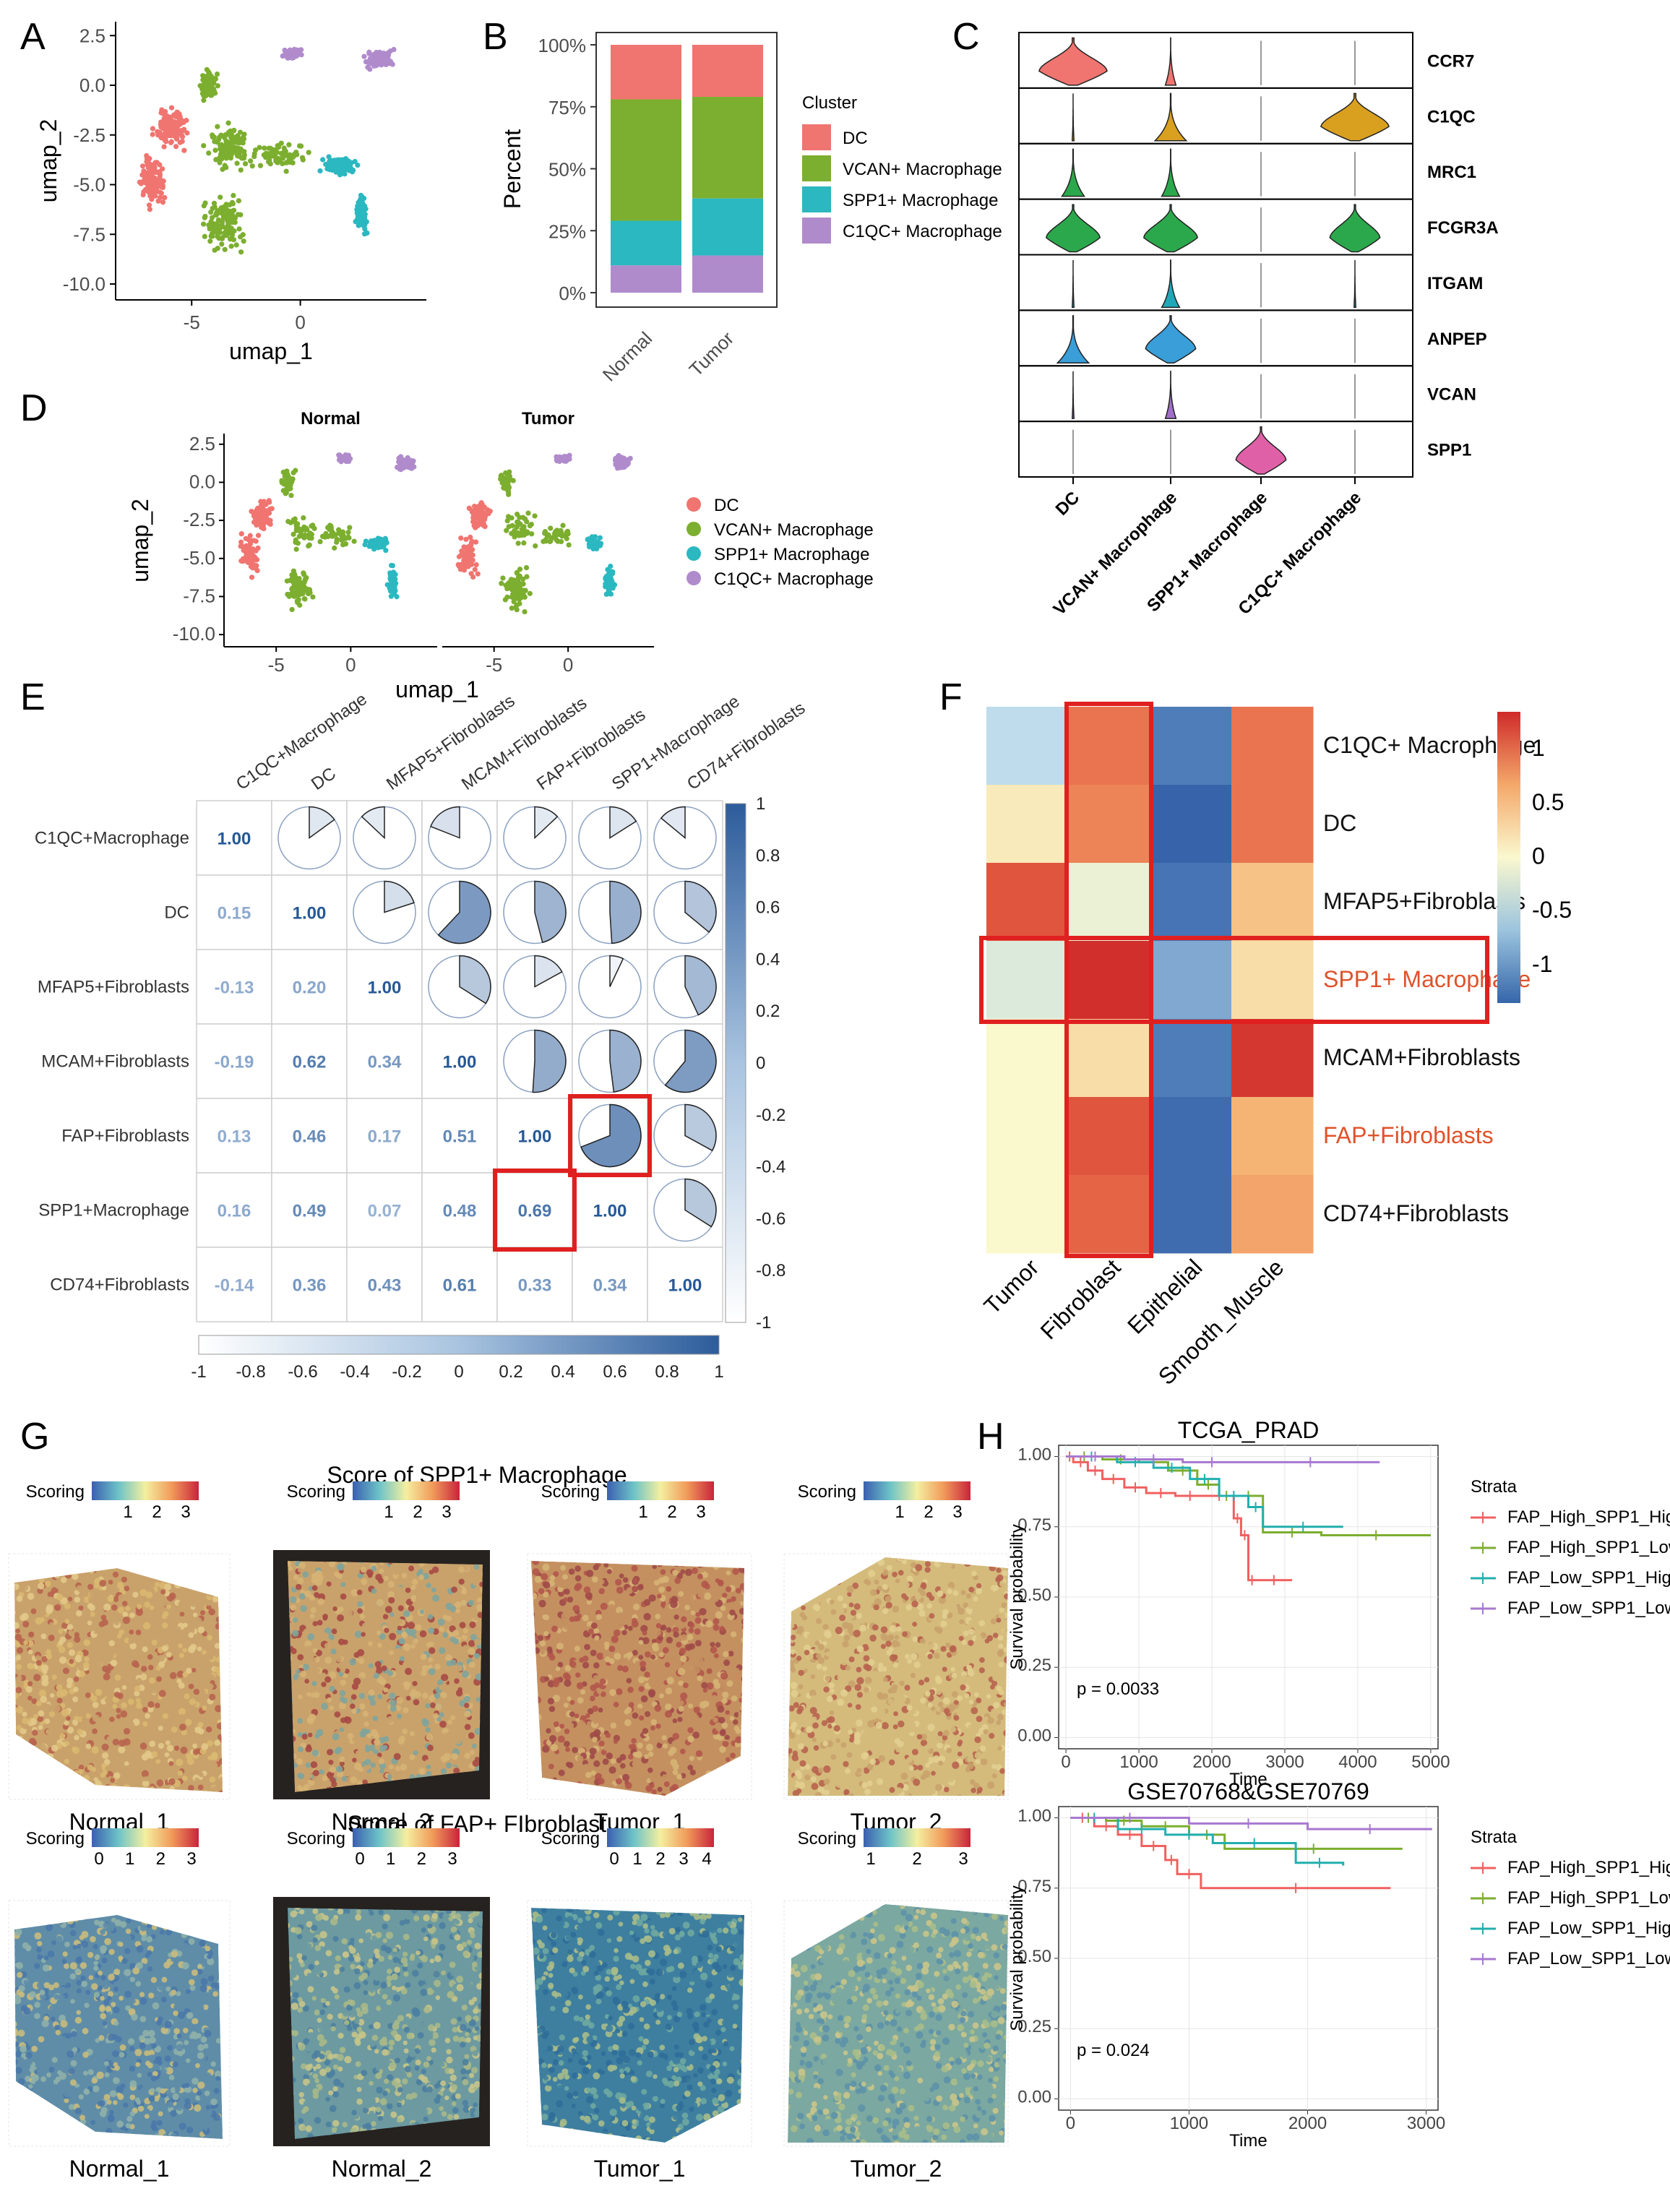  Describe the element at coordinates (771, 1218) in the screenshot. I see `corr-colorbar-tick: -0.6` at that location.